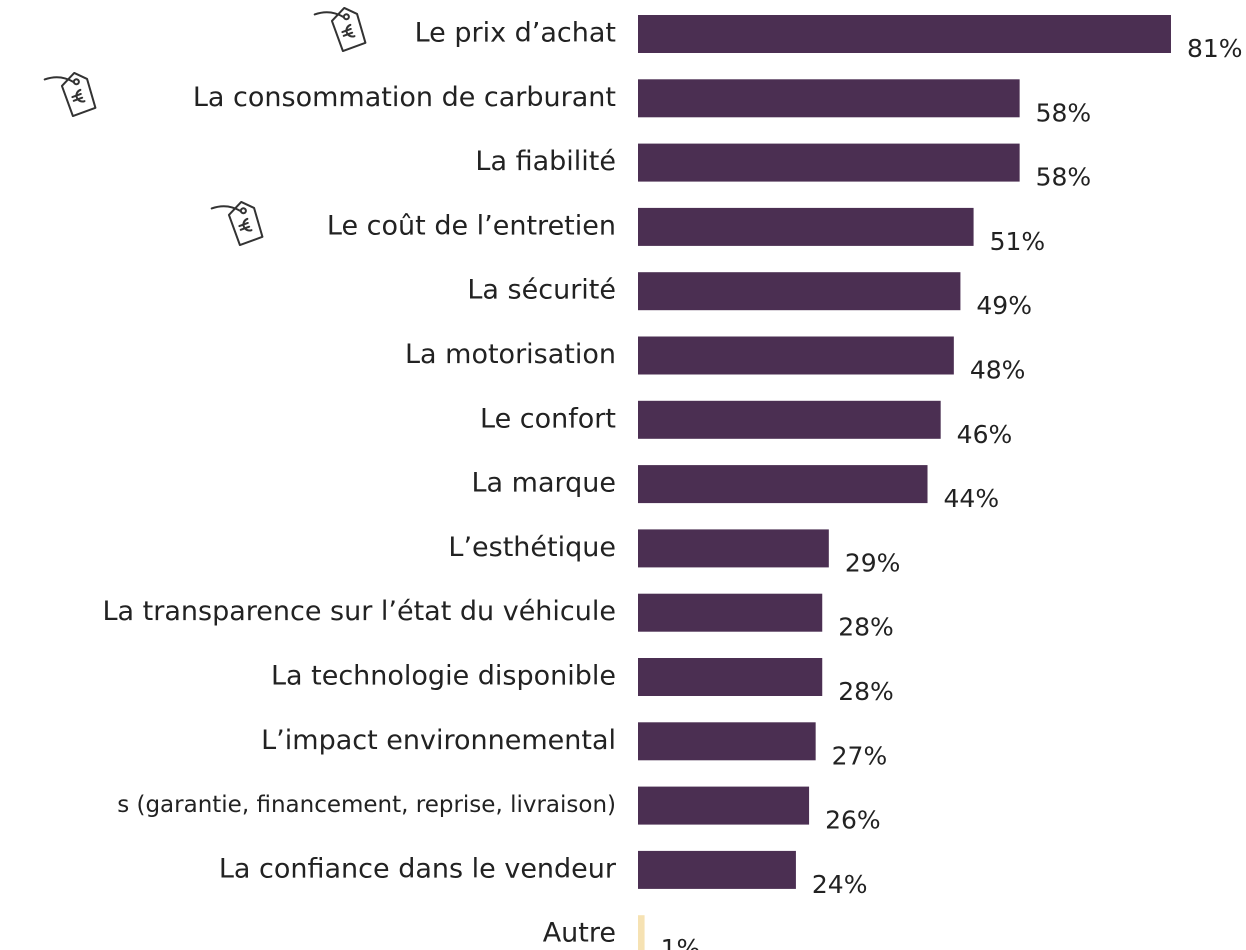 The image size is (1246, 950). What do you see at coordinates (418, 868) in the screenshot?
I see `category-label: La confiance dans le vendeur` at bounding box center [418, 868].